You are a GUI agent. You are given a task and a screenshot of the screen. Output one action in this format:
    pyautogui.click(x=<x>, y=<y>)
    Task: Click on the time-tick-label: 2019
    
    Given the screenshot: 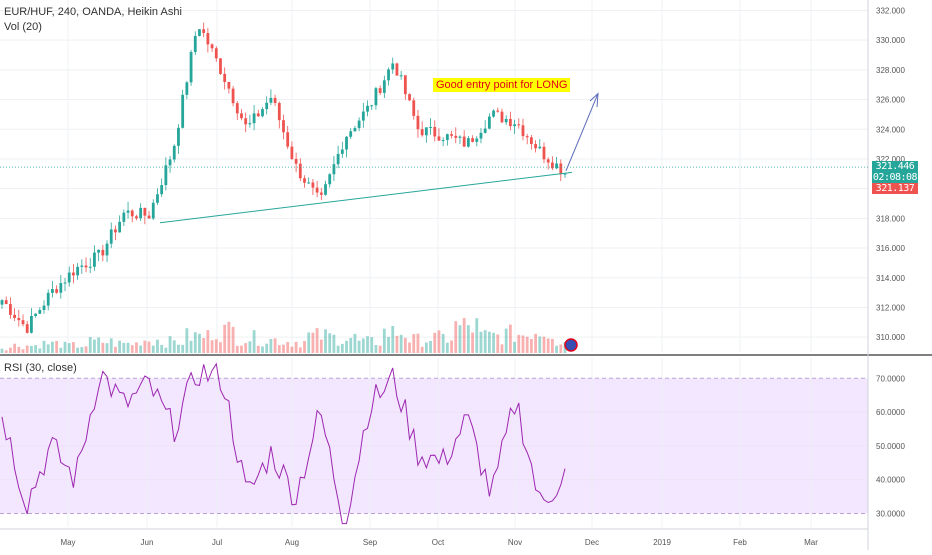 What is the action you would take?
    pyautogui.click(x=662, y=542)
    